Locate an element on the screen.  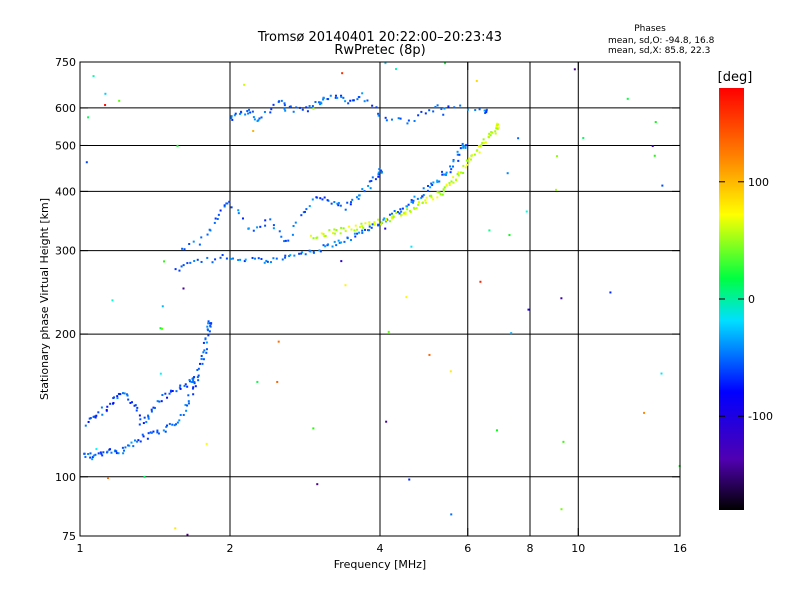
phase-stats-title: Phases is located at coordinates (650, 29).